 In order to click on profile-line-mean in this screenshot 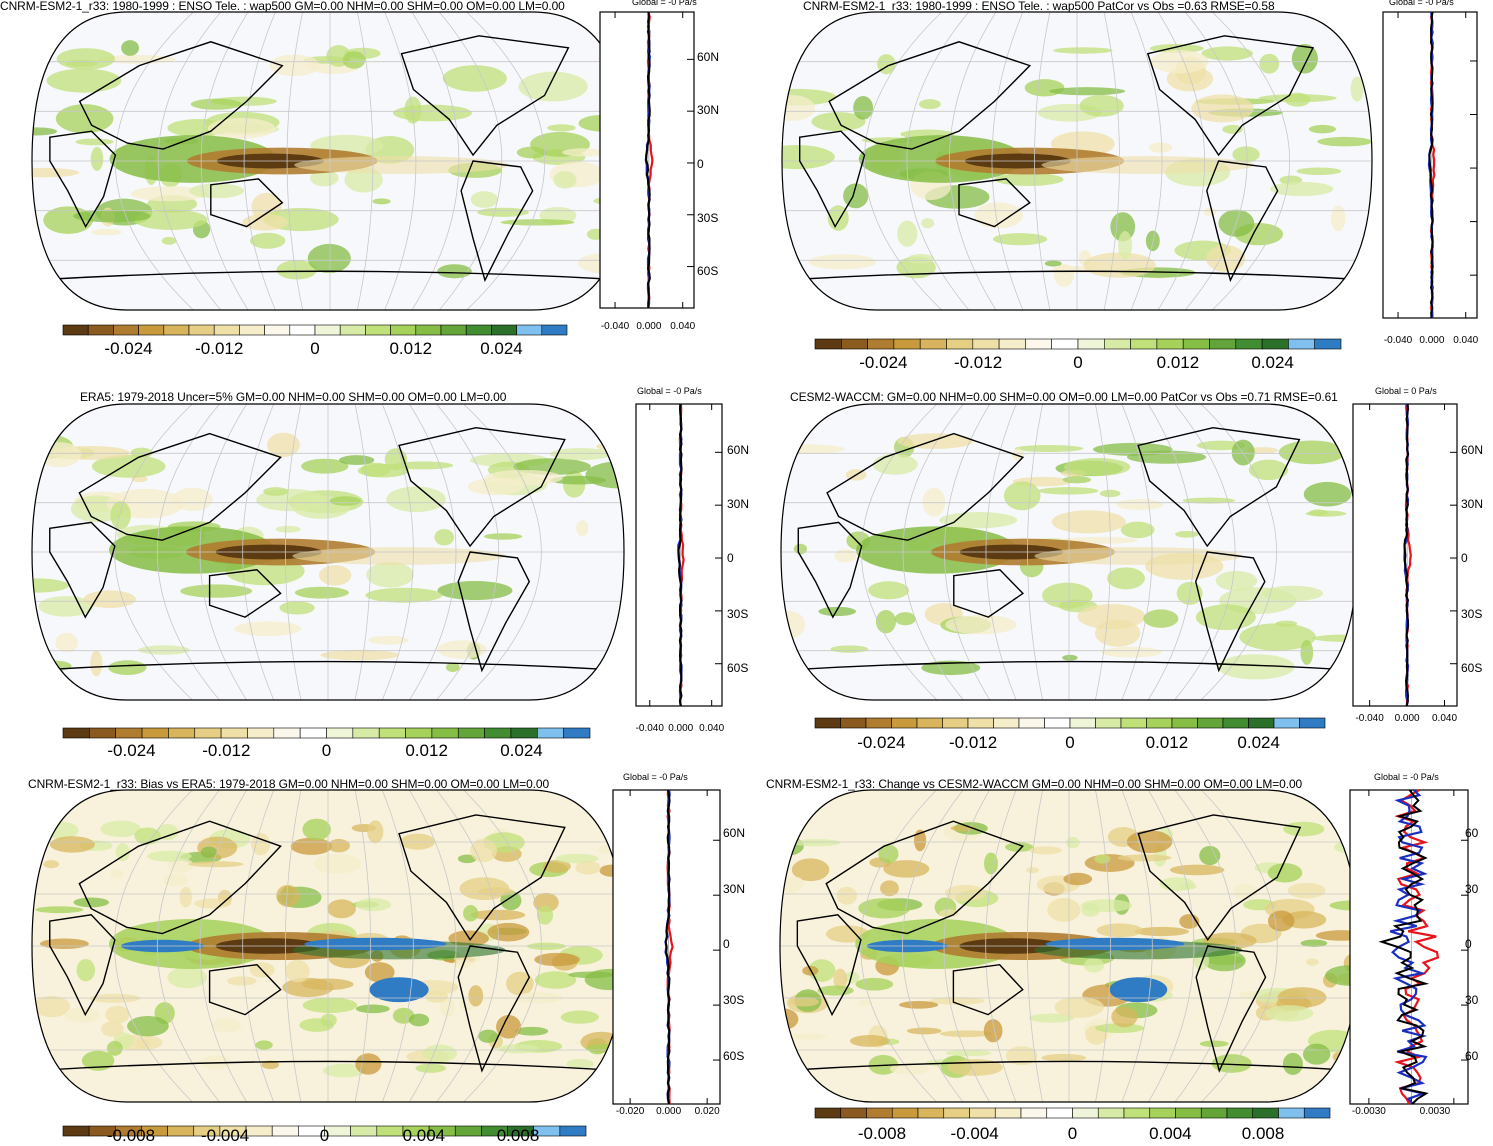, I will do `click(648, 160)`.